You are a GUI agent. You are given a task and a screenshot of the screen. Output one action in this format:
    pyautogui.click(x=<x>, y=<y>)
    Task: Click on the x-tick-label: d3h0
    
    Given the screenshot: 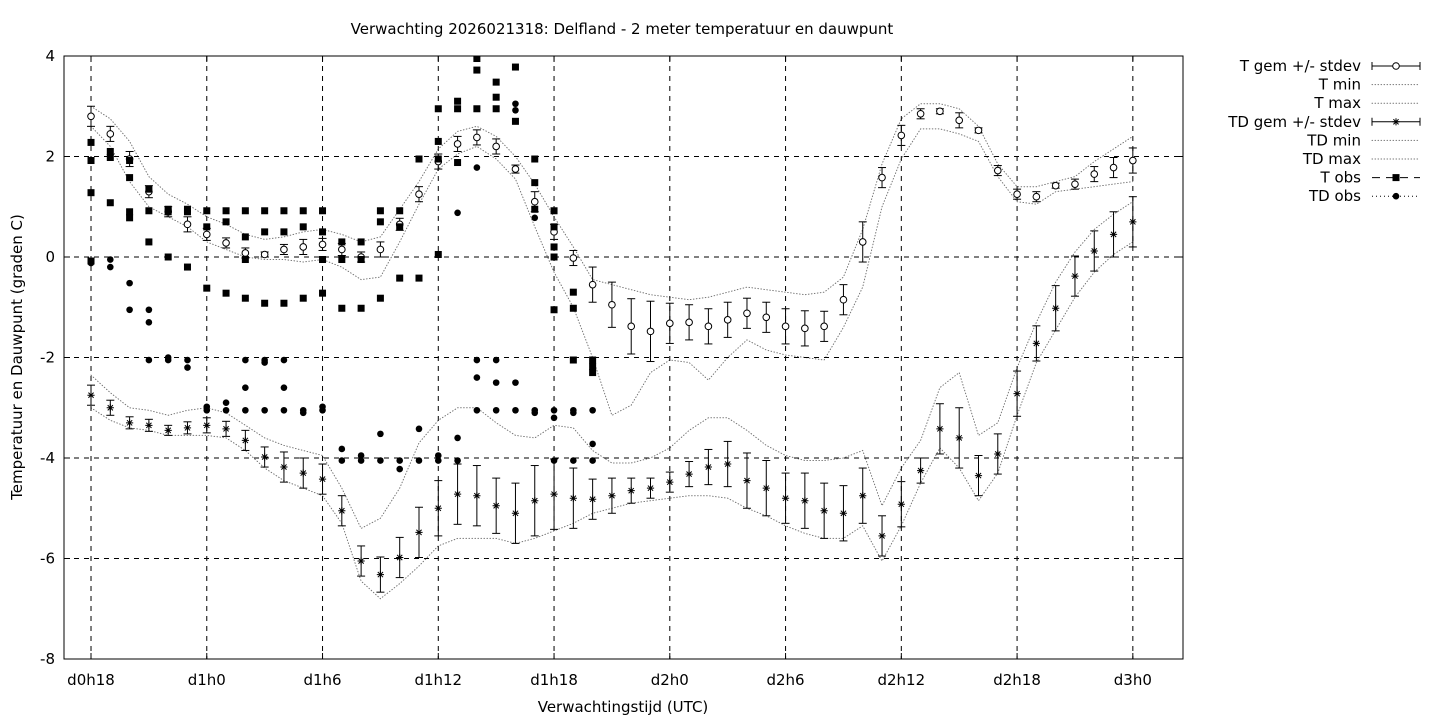 What is the action you would take?
    pyautogui.click(x=1133, y=680)
    